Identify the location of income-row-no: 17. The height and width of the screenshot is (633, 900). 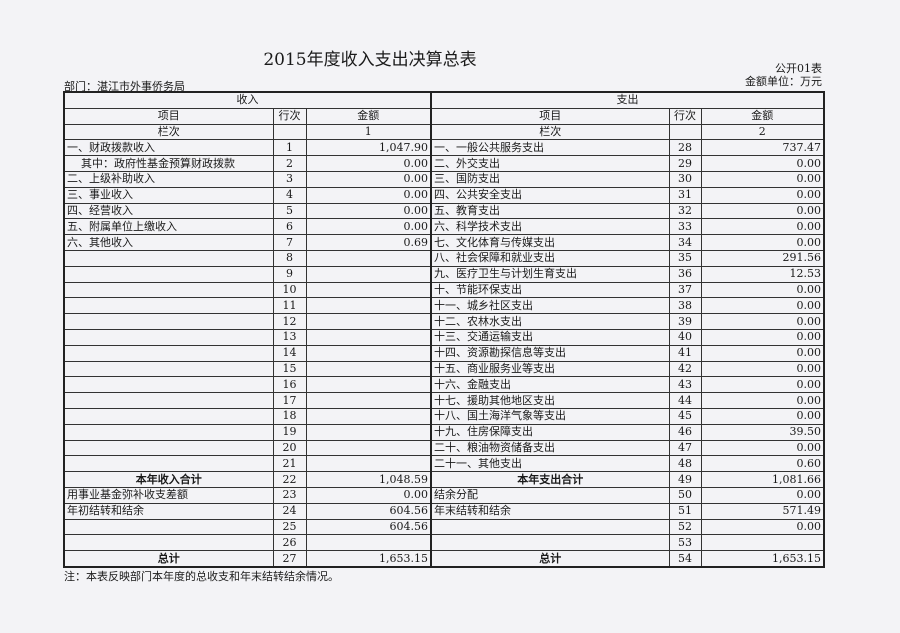
(289, 400).